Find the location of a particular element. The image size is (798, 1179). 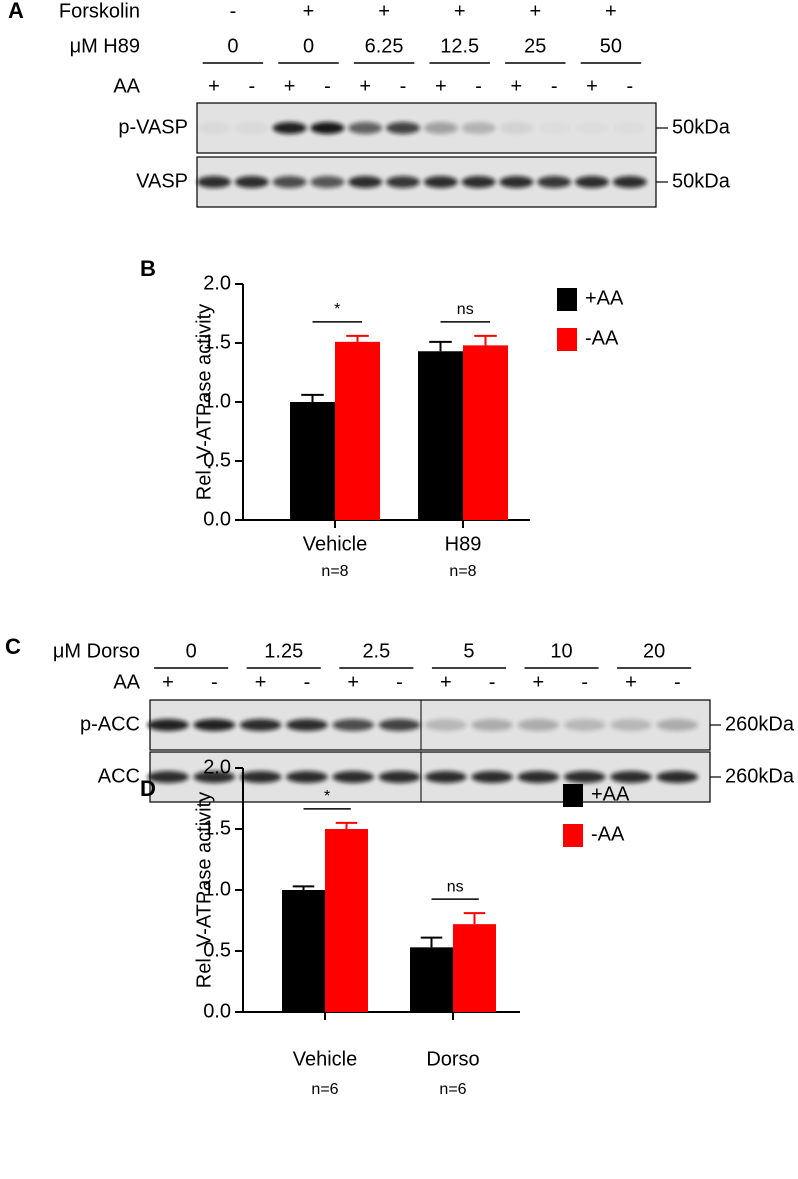

row-label: μM Dorso is located at coordinates (96, 651).